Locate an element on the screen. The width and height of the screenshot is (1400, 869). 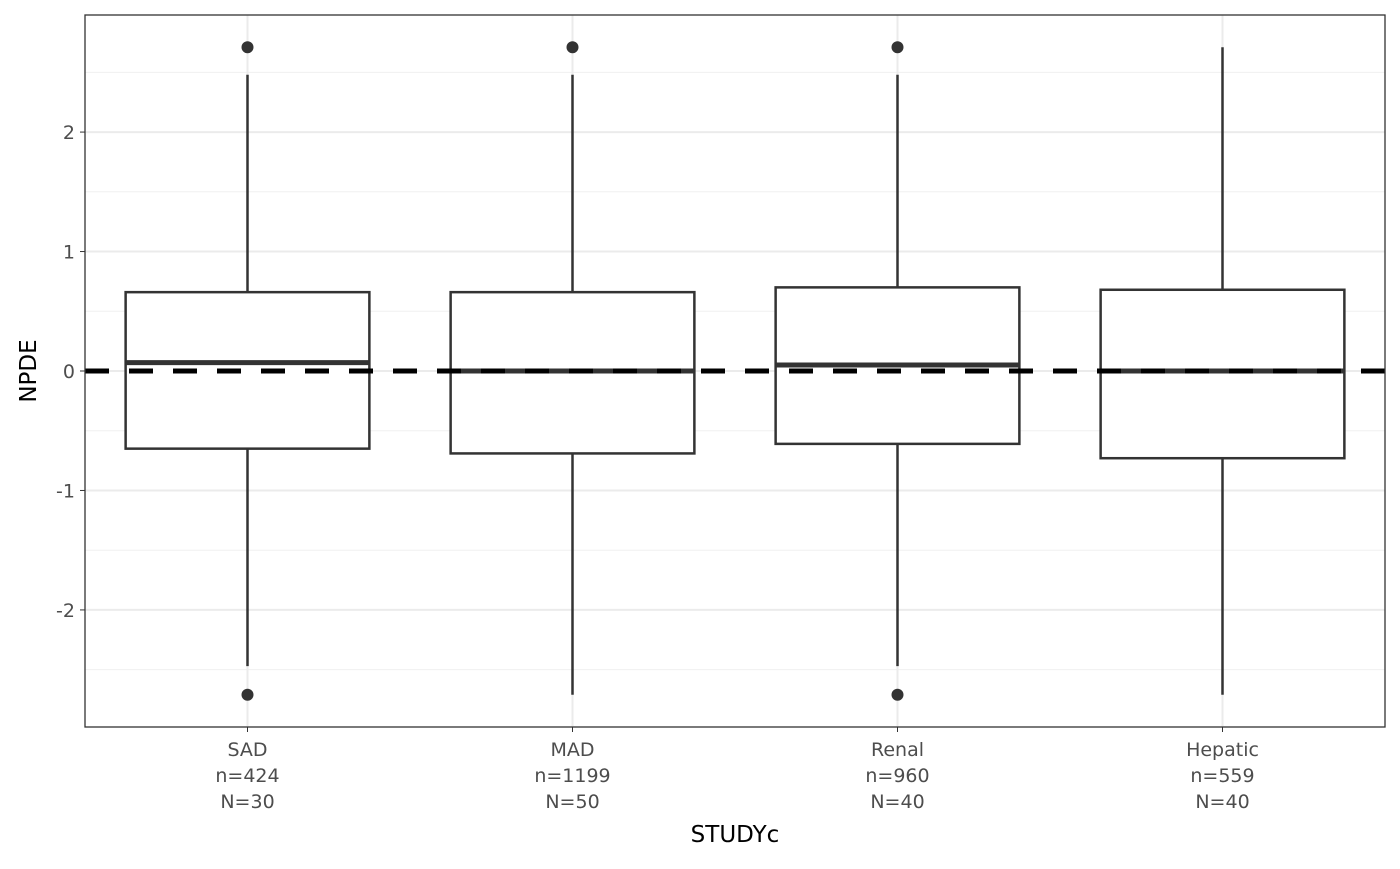
y-tick-label: -2 is located at coordinates (65, 611).